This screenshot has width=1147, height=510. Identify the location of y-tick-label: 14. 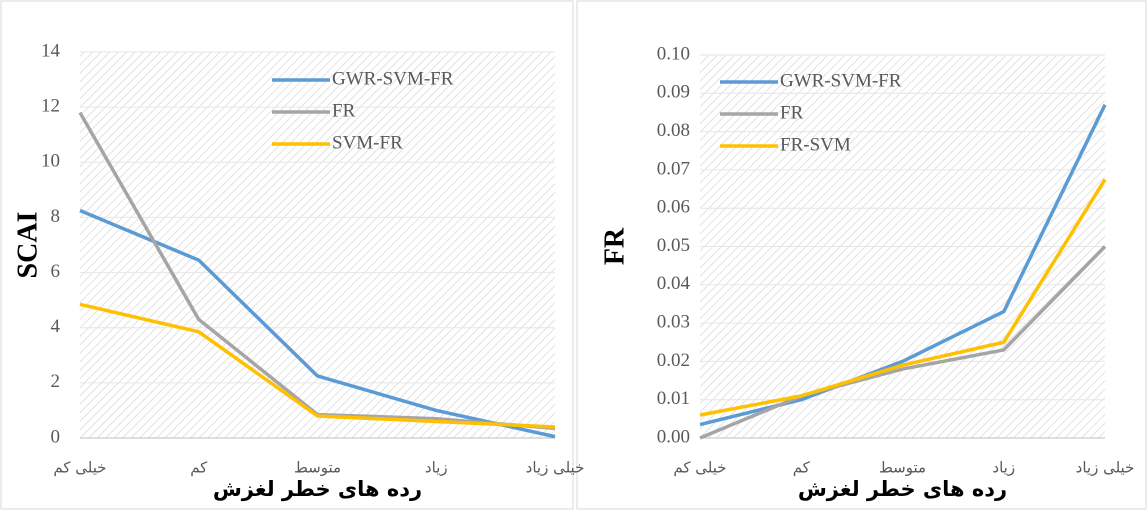
(51, 50).